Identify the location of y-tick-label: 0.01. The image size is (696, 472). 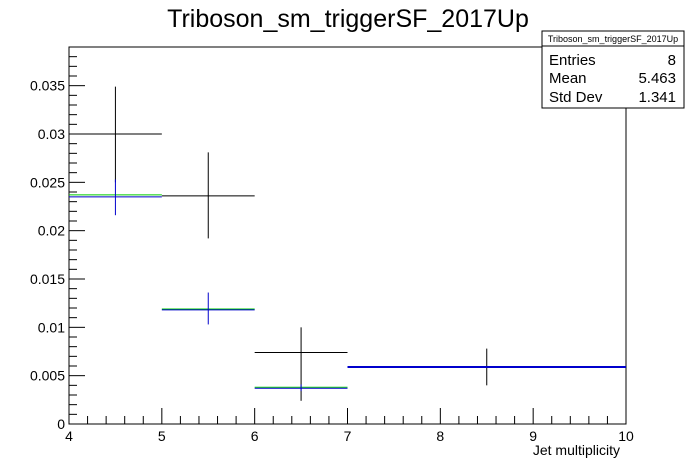
(51, 327).